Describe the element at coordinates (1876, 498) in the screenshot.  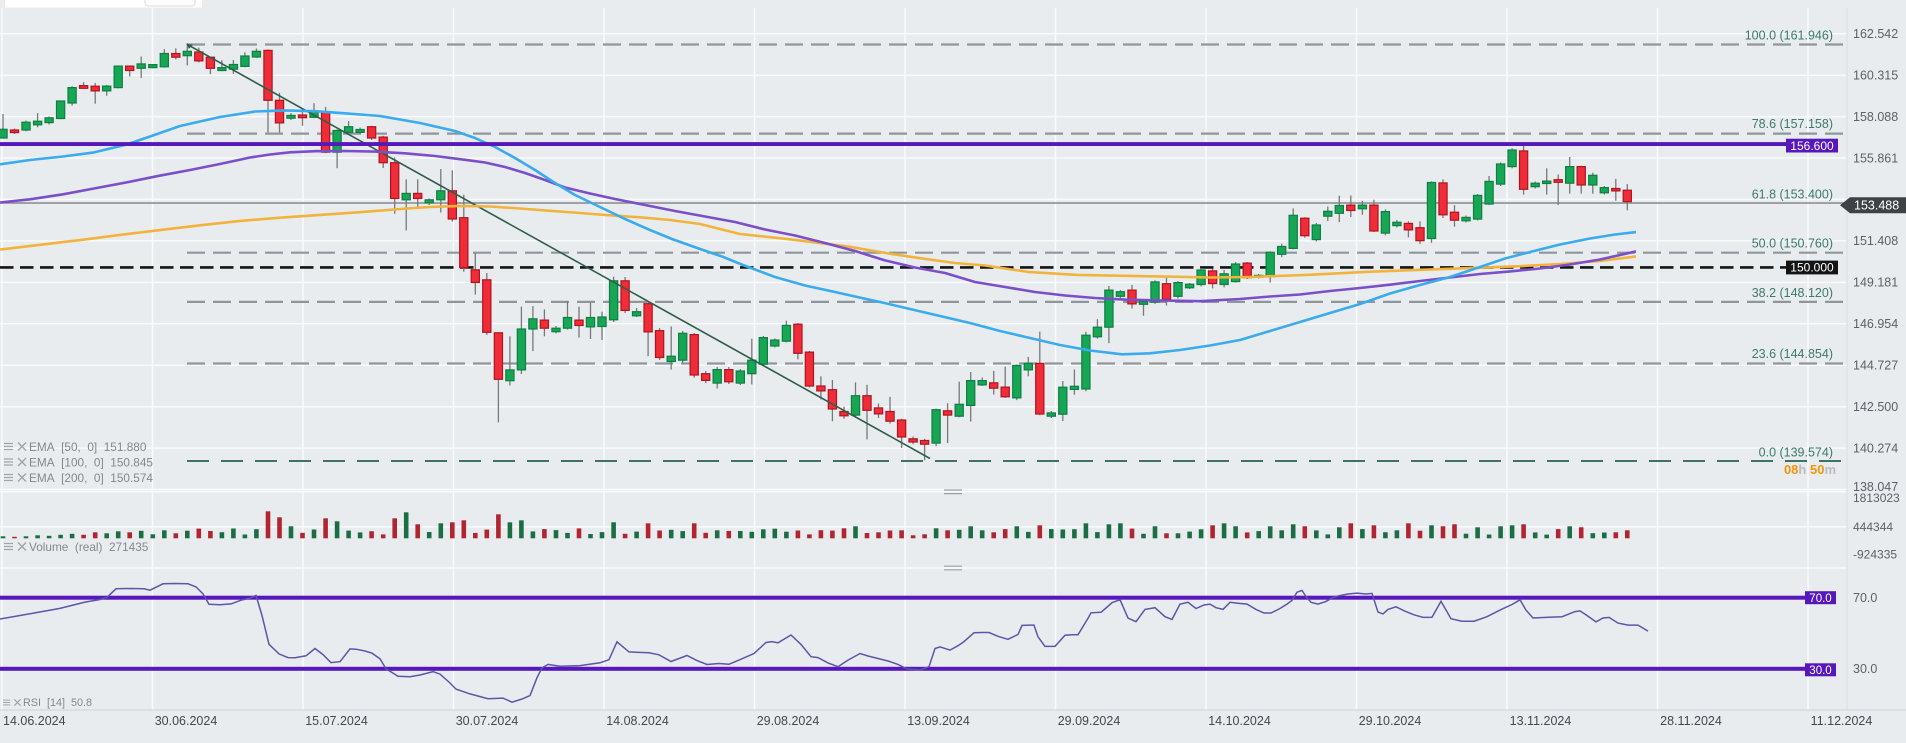
I see `svg-text: 1813023` at that location.